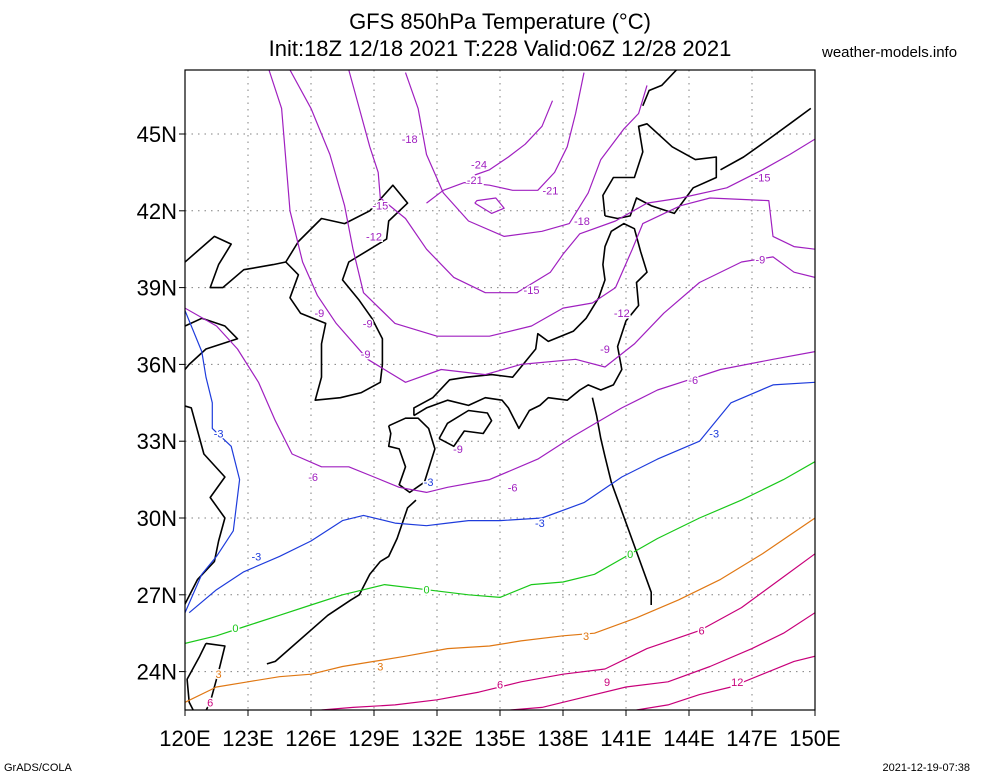 Image resolution: width=1000 pixels, height=779 pixels. Describe the element at coordinates (622, 501) in the screenshot. I see `coastline-izu` at that location.